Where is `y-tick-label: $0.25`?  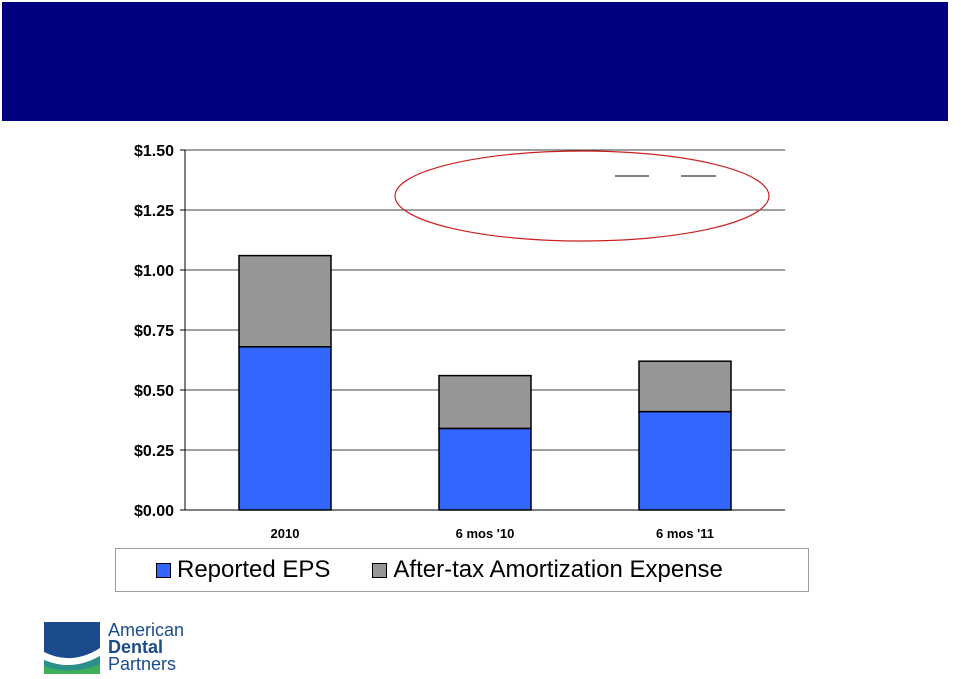 y-tick-label: $0.25 is located at coordinates (154, 451).